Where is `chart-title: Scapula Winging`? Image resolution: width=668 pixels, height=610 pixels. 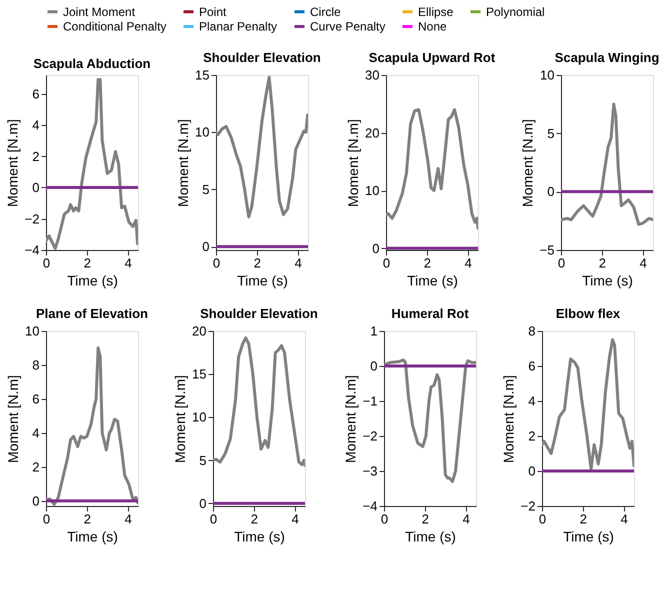 chart-title: Scapula Winging is located at coordinates (607, 57).